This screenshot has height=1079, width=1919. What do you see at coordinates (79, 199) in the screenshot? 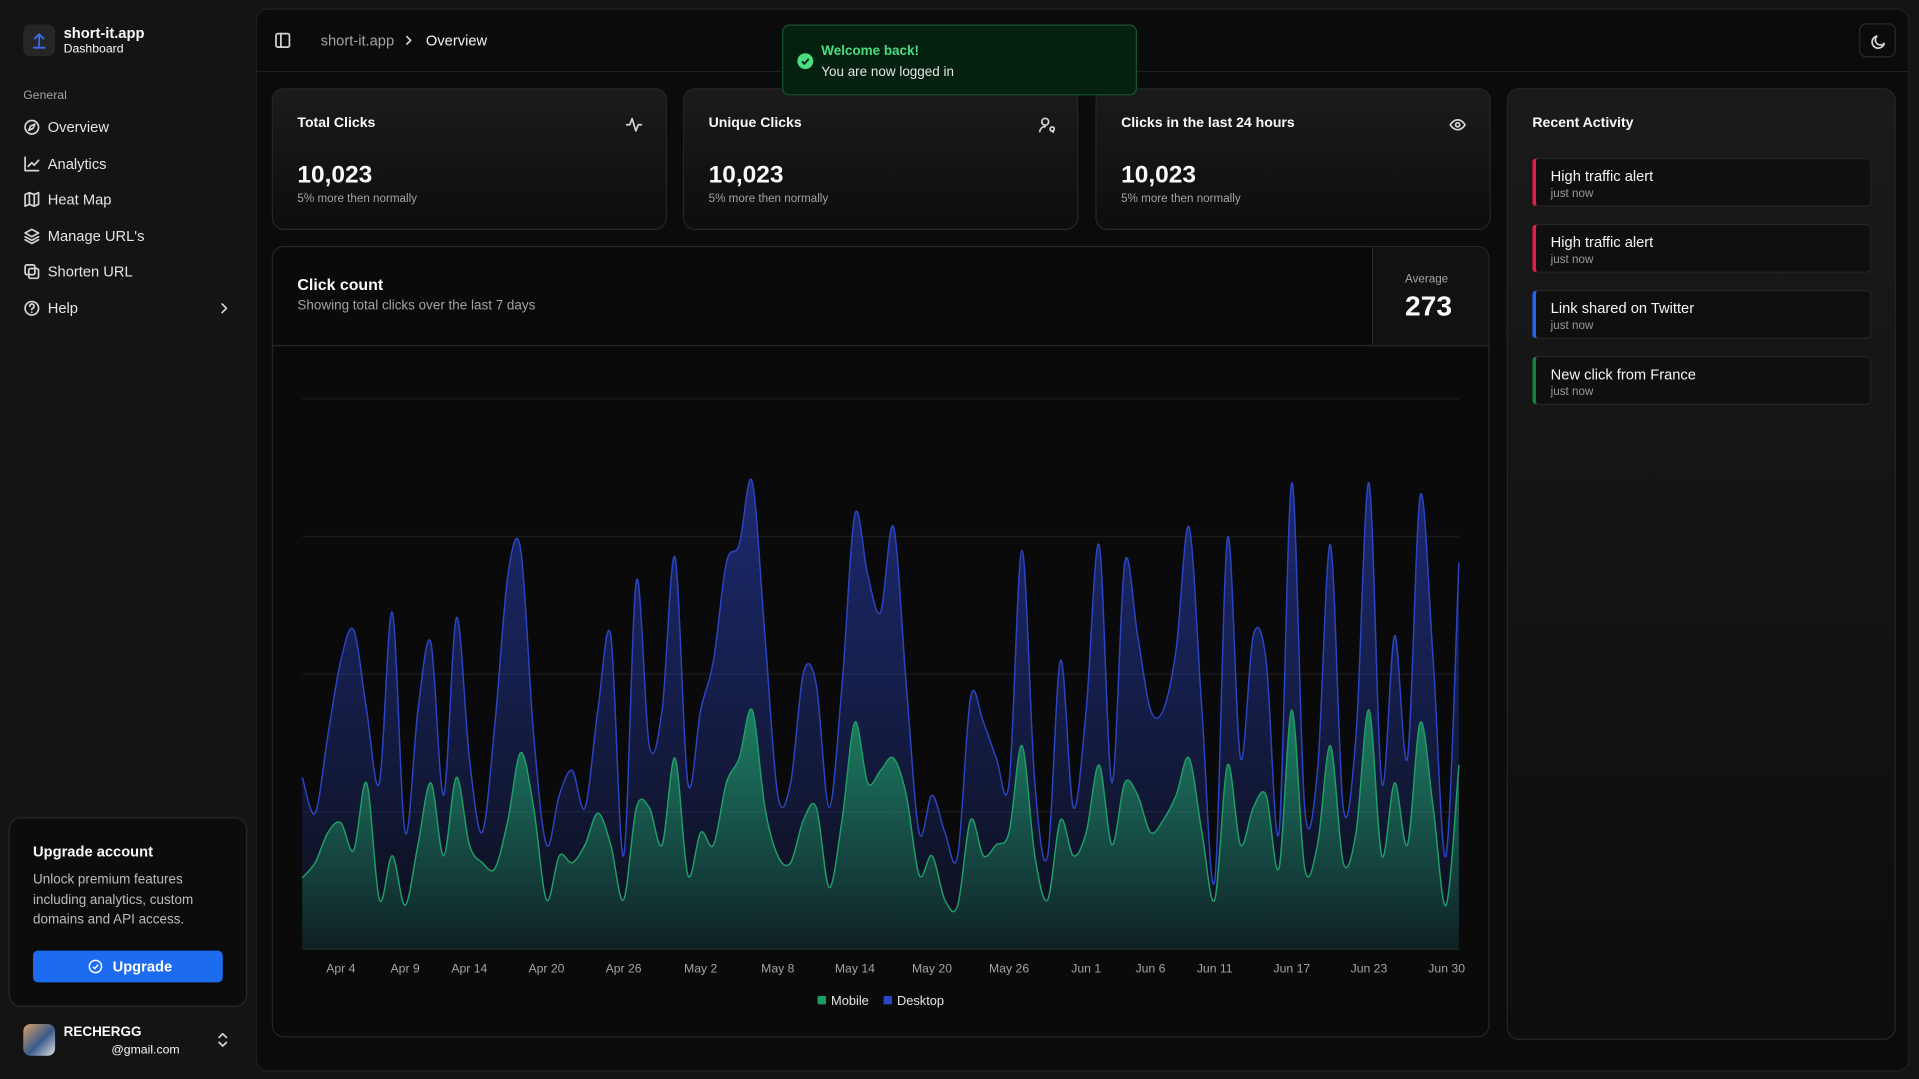
I see `nav-item: Heat Map` at bounding box center [79, 199].